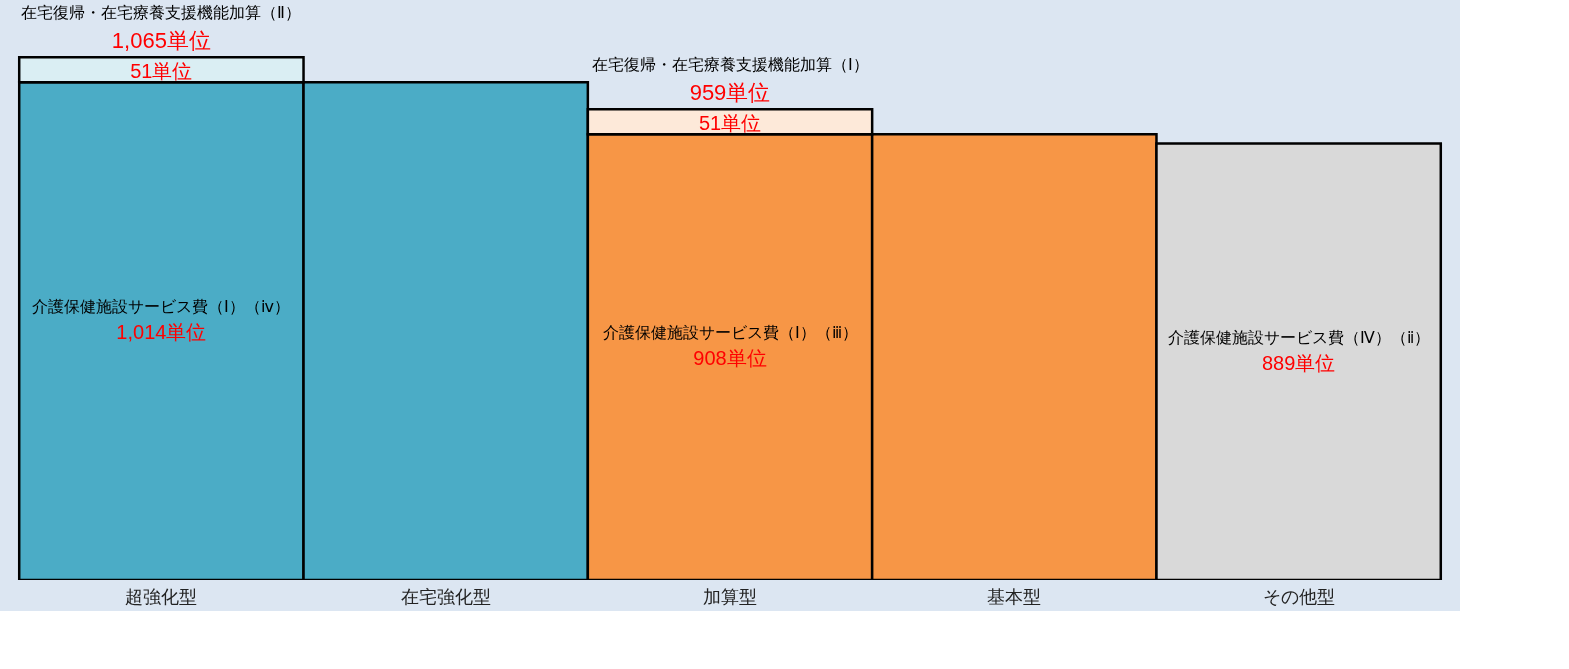  What do you see at coordinates (730, 93) in the screenshot?
I see `total-label: 959単位` at bounding box center [730, 93].